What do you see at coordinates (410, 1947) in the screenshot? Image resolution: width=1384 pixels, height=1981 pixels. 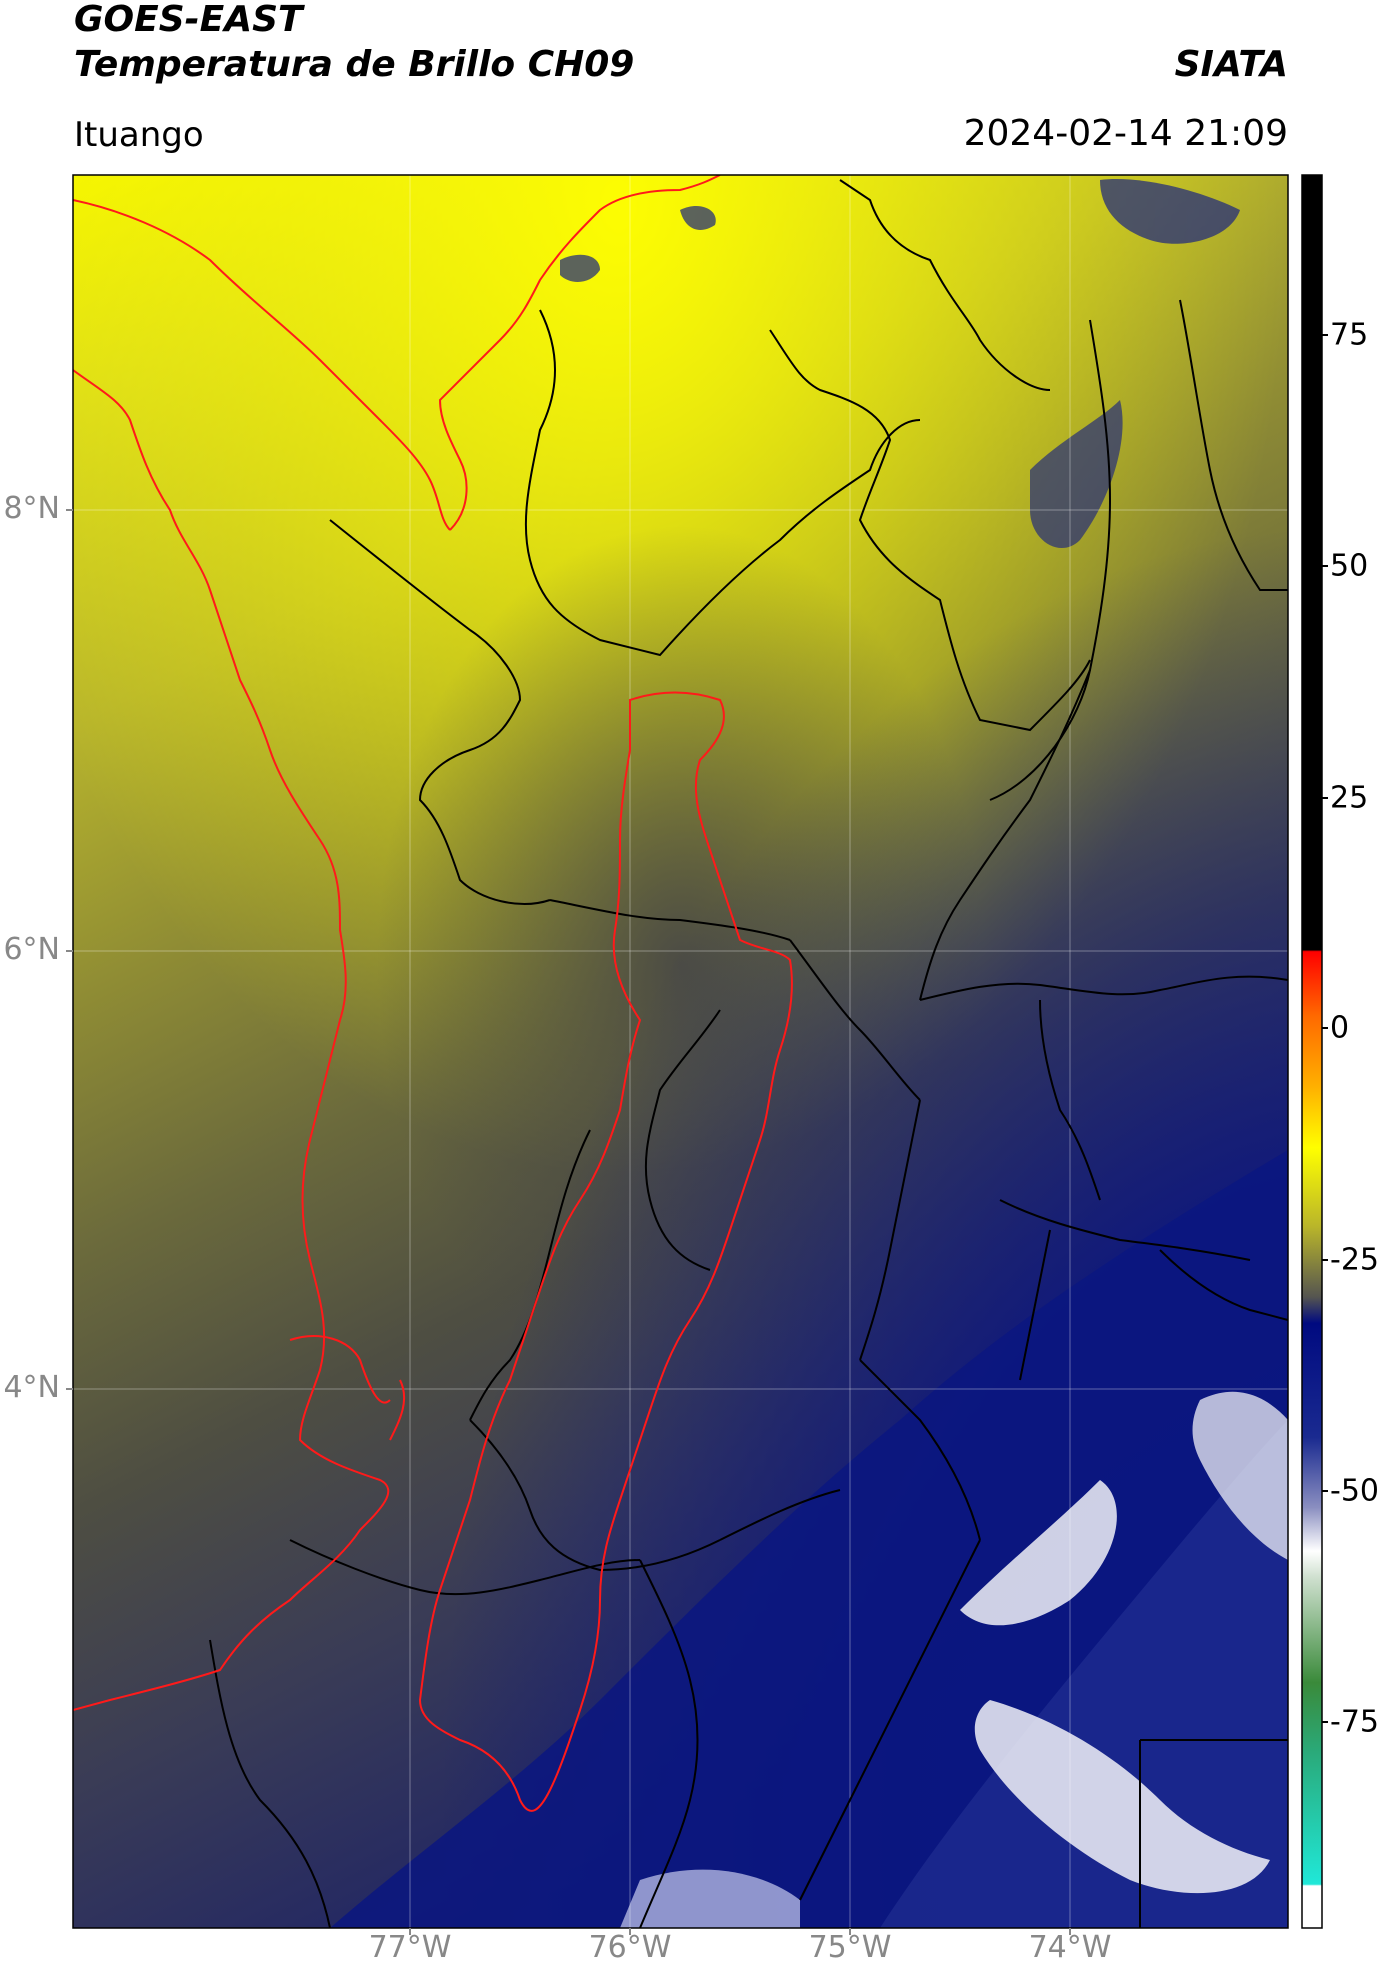 I see `lon-label-77w: 77°W` at bounding box center [410, 1947].